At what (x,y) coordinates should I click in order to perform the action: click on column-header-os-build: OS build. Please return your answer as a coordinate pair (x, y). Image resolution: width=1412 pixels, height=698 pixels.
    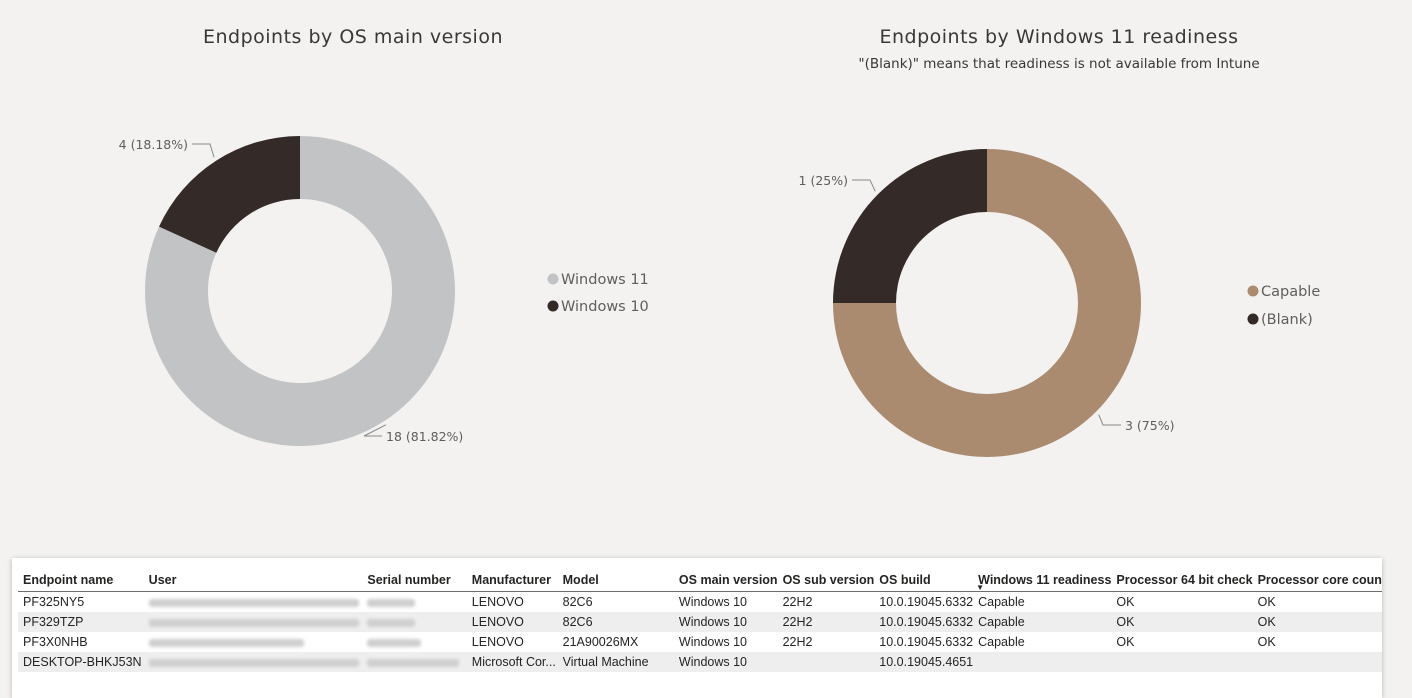
    Looking at the image, I should click on (924, 577).